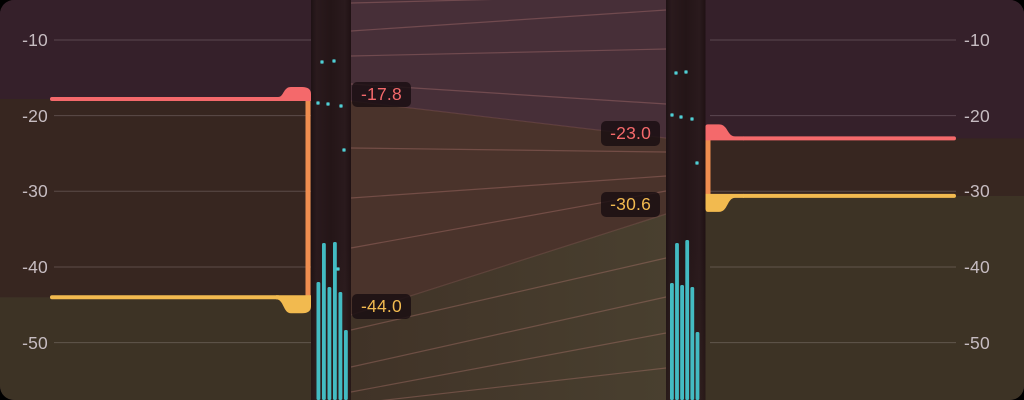 The width and height of the screenshot is (1024, 400). What do you see at coordinates (381, 306) in the screenshot?
I see `left-floor-value-badge: -44.0` at bounding box center [381, 306].